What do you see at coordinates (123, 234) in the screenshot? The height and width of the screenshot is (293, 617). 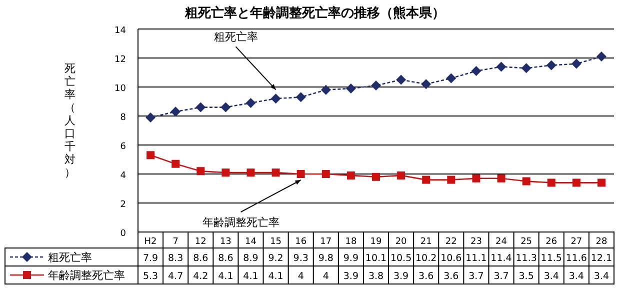 I see `y-tick-label: 0` at bounding box center [123, 234].